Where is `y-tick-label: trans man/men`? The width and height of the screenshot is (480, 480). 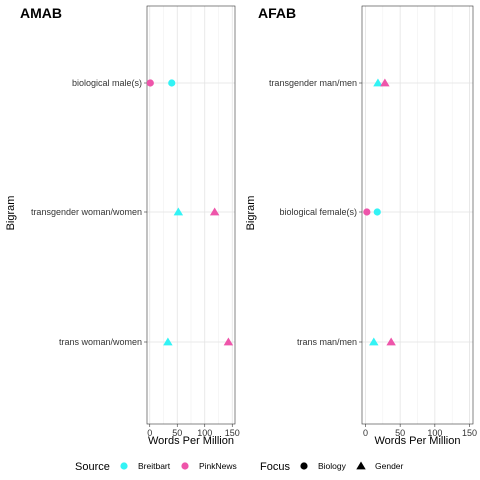
y-tick-label: trans man/men is located at coordinates (327, 342).